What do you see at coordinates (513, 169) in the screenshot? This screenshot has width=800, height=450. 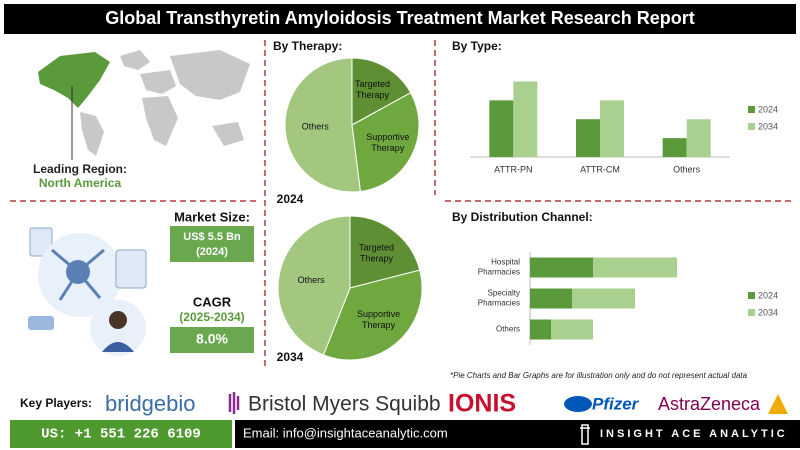 I see `x-tick-label: ATTR-PN` at bounding box center [513, 169].